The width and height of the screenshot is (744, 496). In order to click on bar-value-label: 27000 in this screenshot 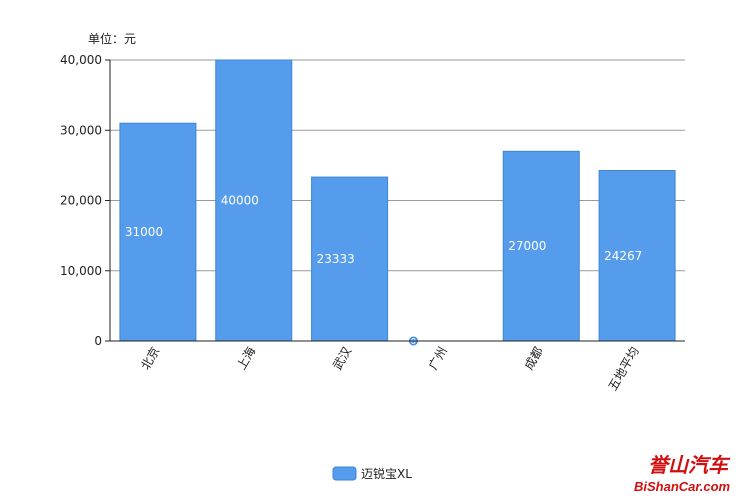, I will do `click(527, 246)`.